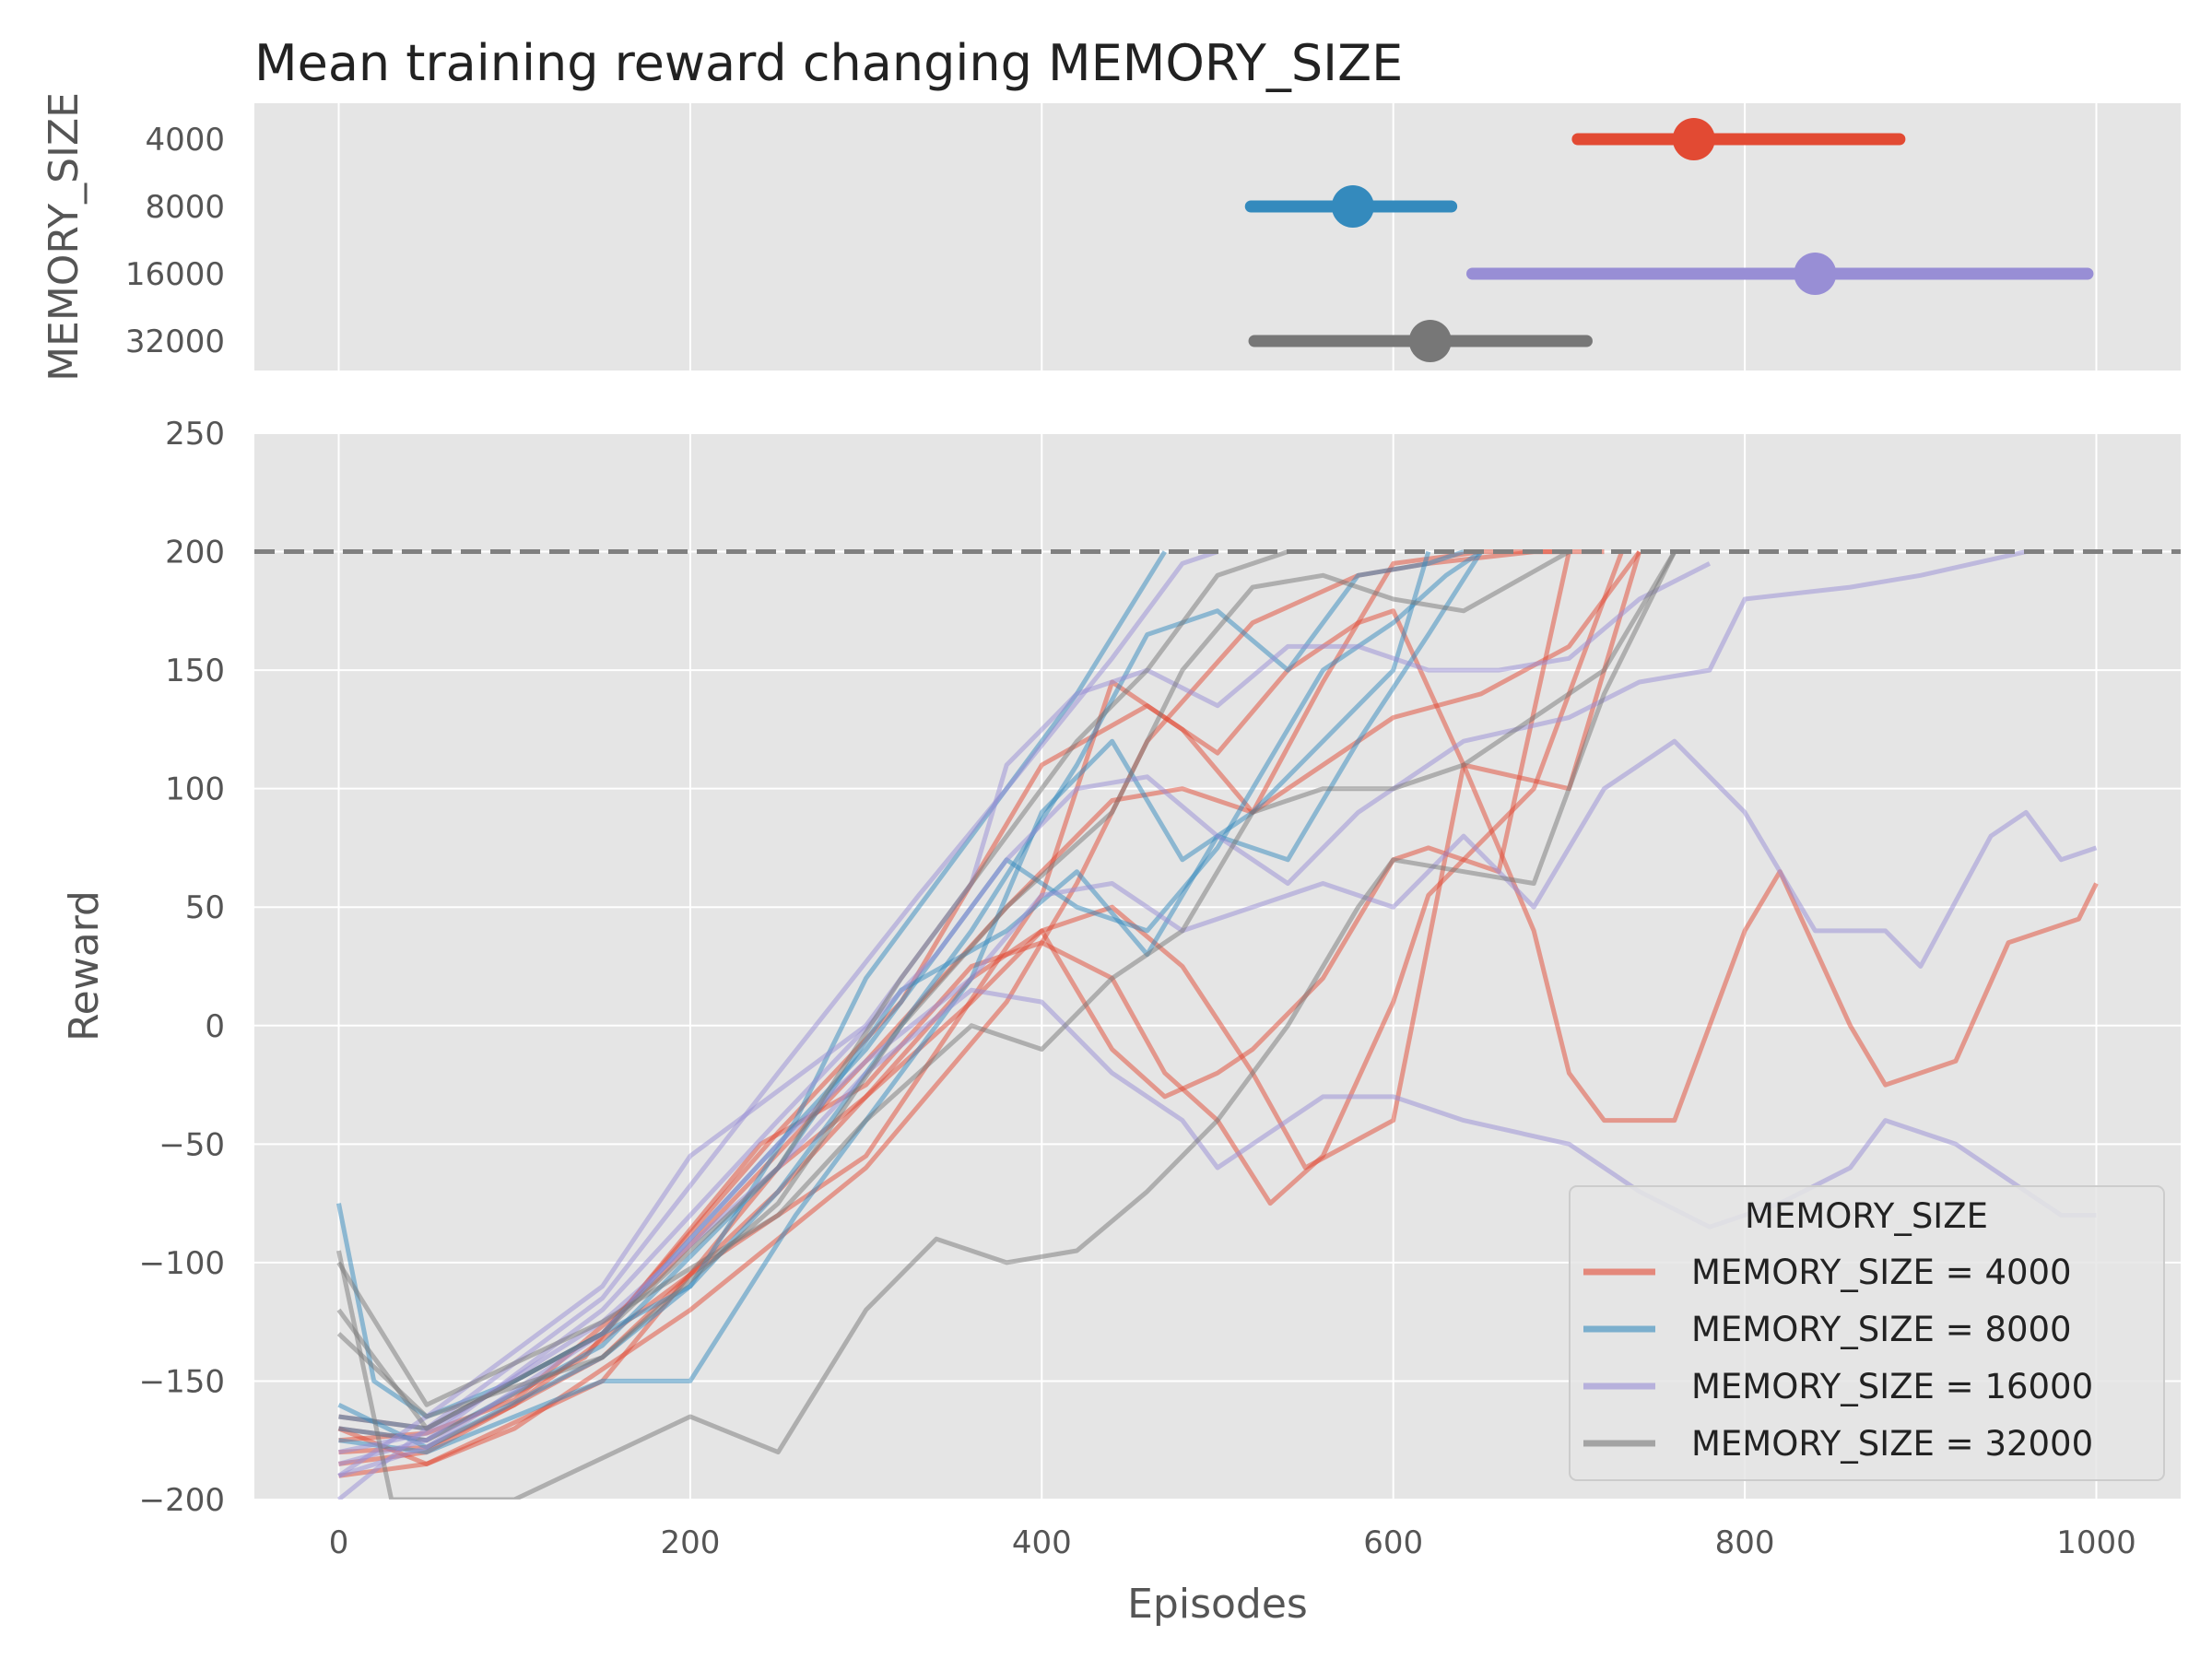 The width and height of the screenshot is (2212, 1659). What do you see at coordinates (339, 1542) in the screenshot?
I see `x-tick-label: 0` at bounding box center [339, 1542].